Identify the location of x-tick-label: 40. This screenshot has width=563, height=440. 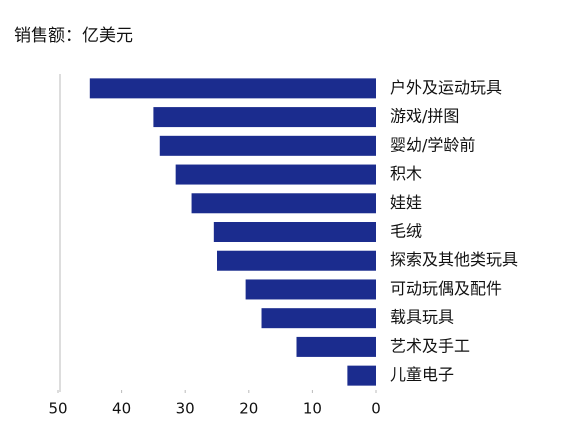
(121, 409).